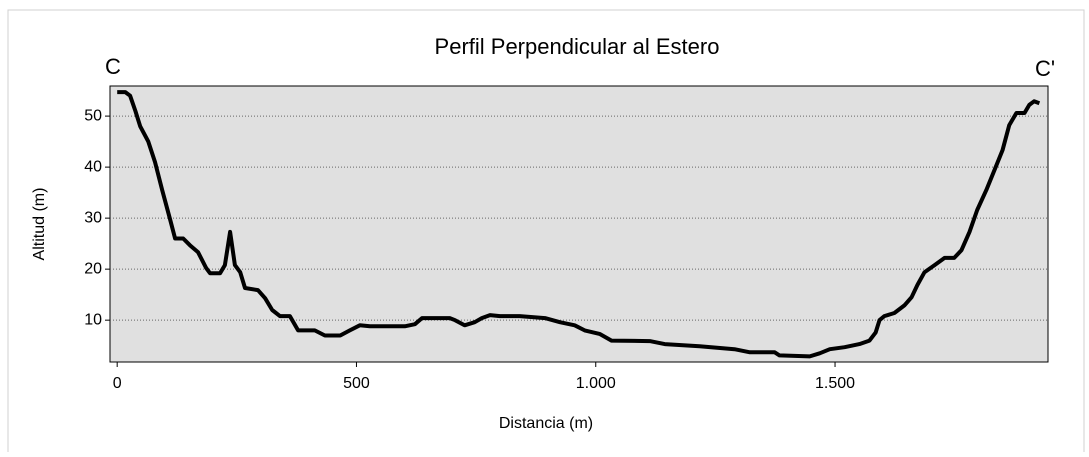 The image size is (1089, 457). What do you see at coordinates (356, 383) in the screenshot?
I see `x-tick-label: 500` at bounding box center [356, 383].